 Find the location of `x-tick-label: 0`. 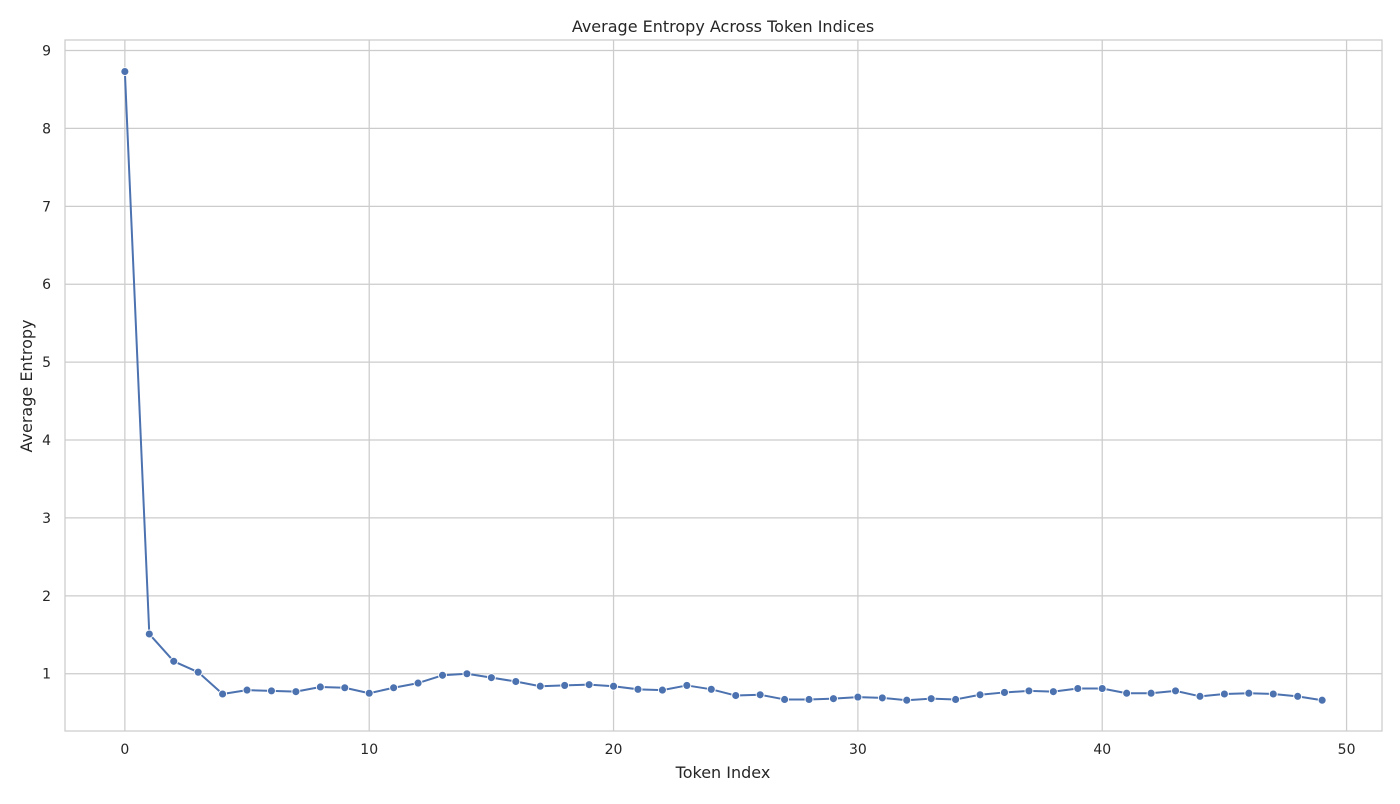

x-tick-label: 0 is located at coordinates (124, 750).